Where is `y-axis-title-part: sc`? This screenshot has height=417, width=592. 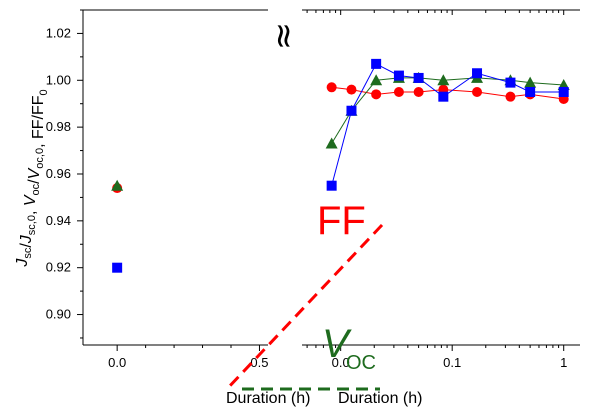
y-axis-title-part: sc is located at coordinates (28, 253).